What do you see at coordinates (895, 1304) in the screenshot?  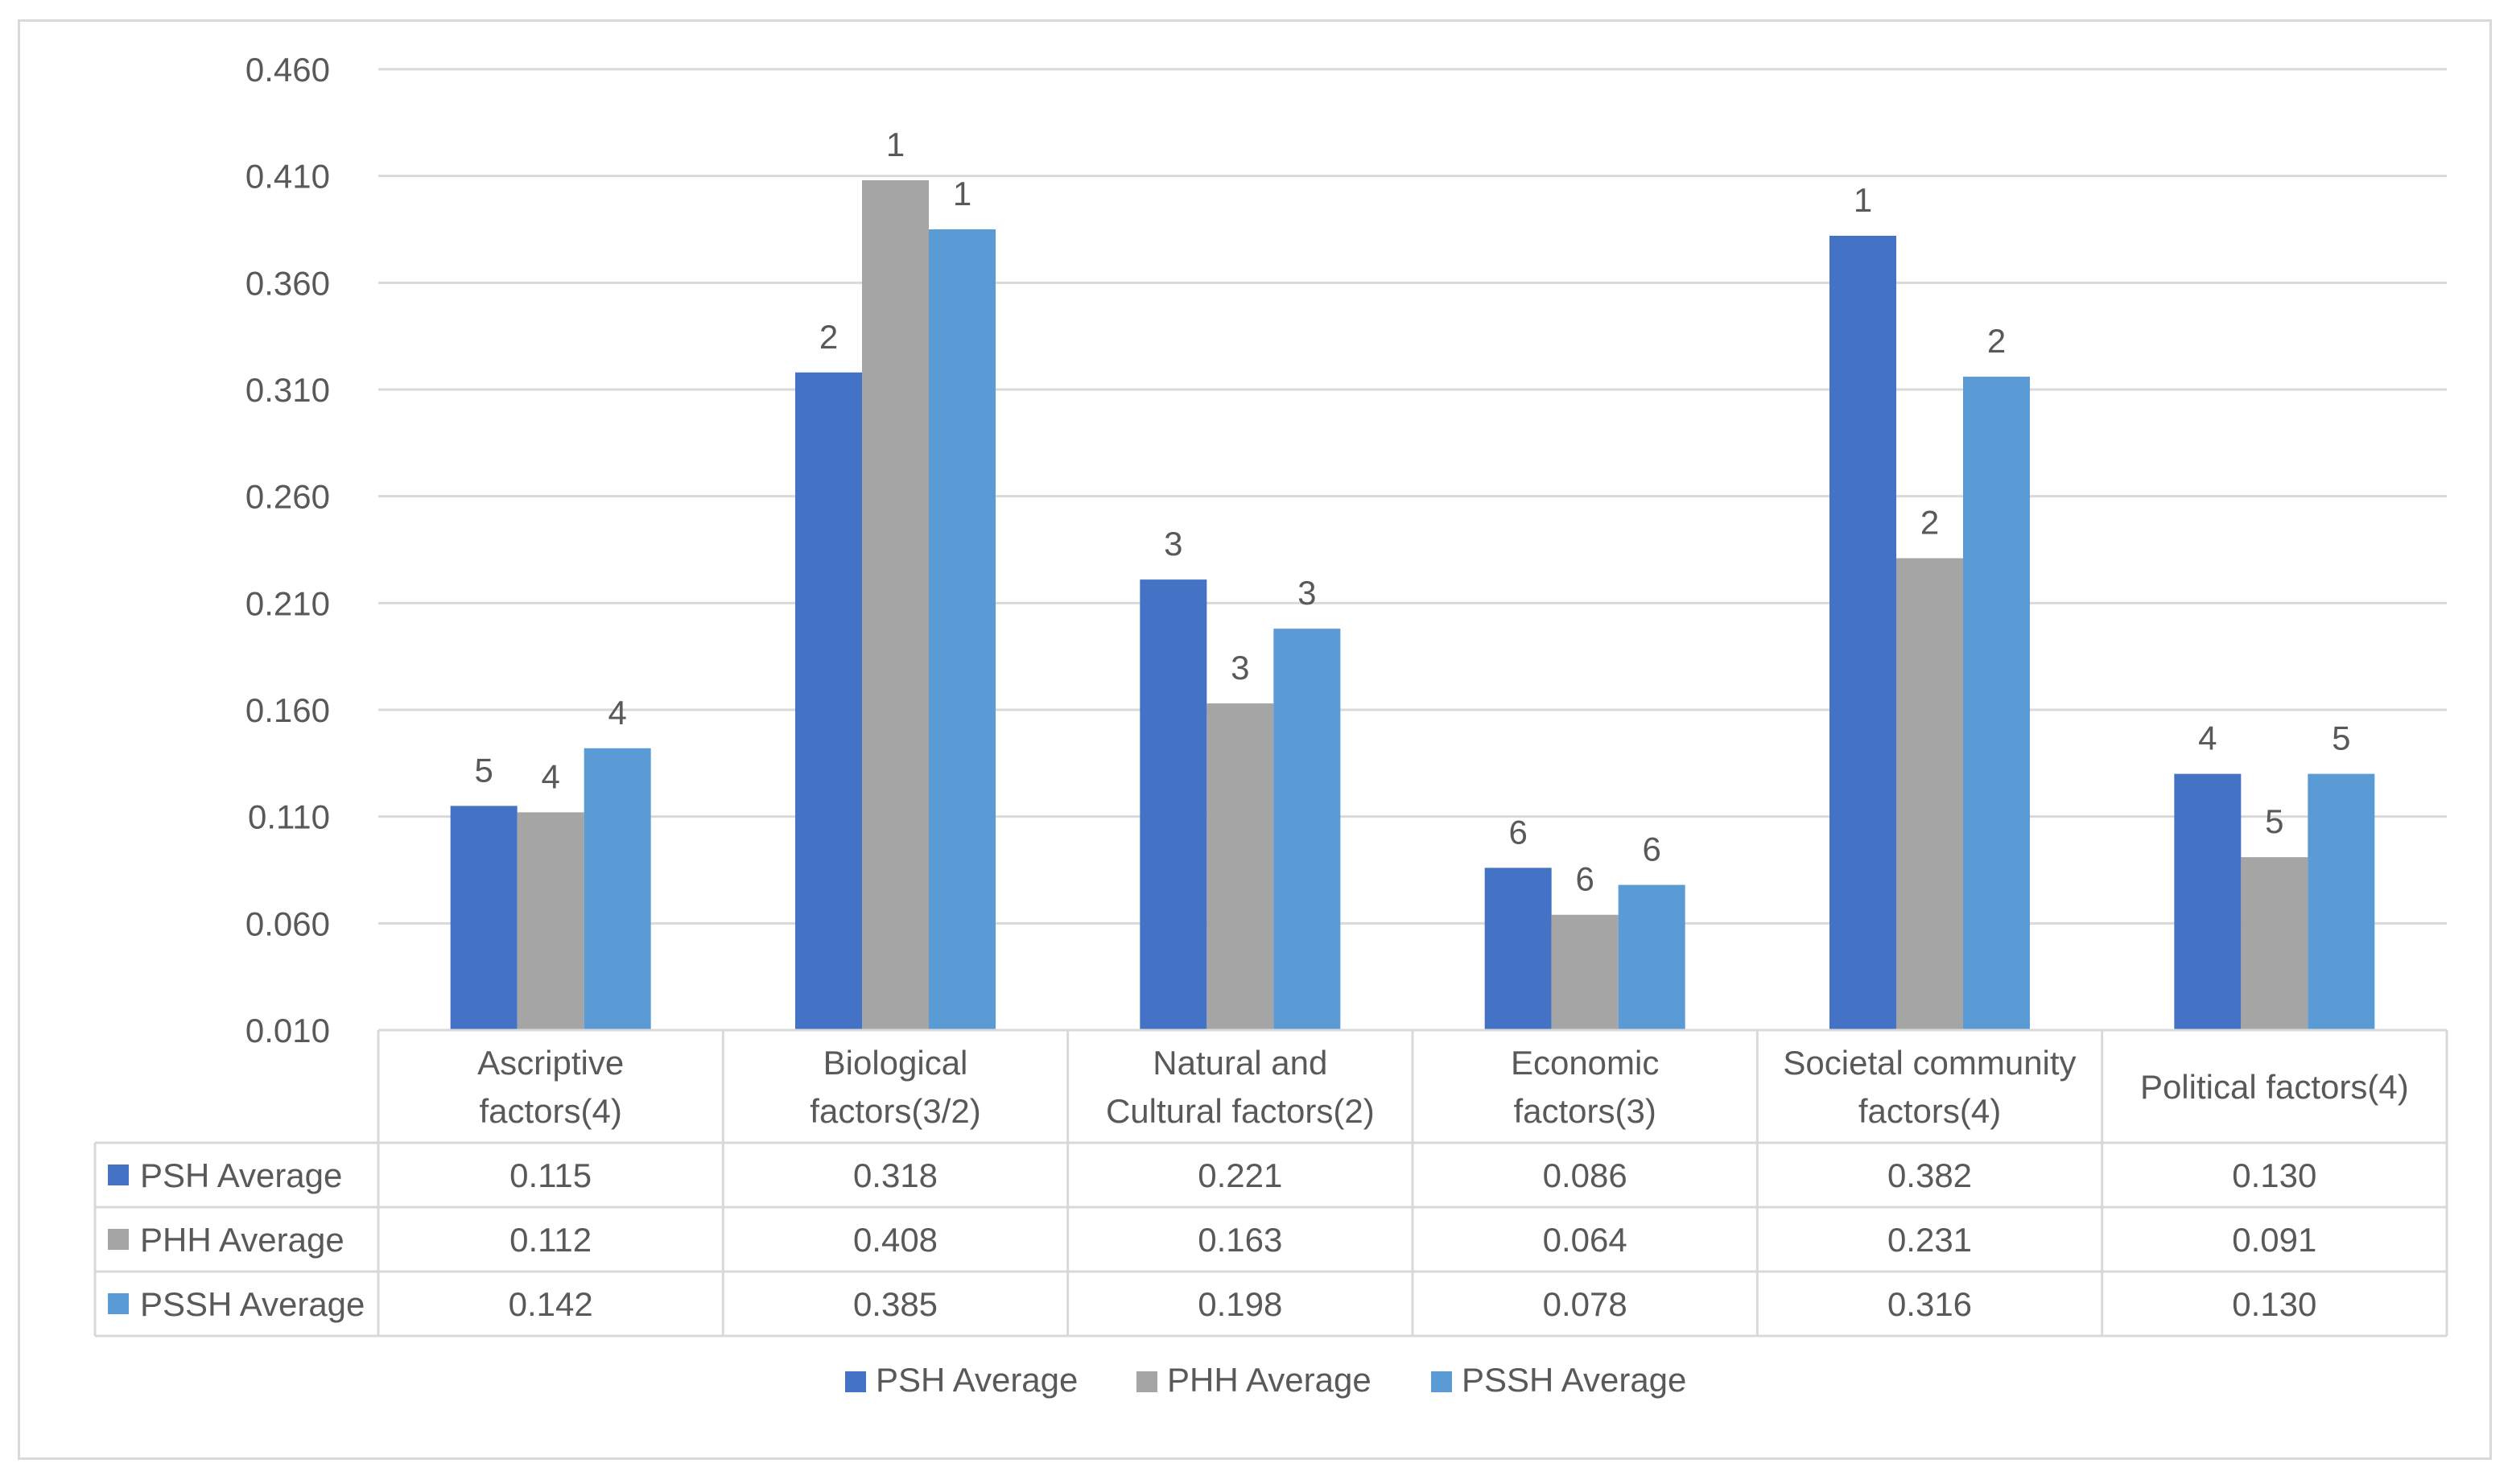 I see `data-value: 0.385` at bounding box center [895, 1304].